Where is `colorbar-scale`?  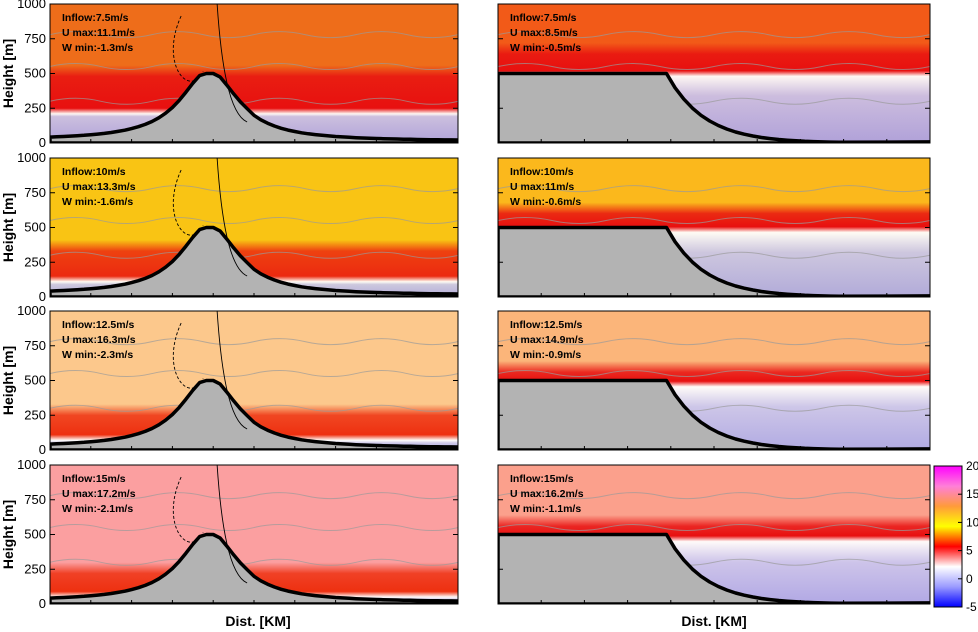
colorbar-scale is located at coordinates (948, 536).